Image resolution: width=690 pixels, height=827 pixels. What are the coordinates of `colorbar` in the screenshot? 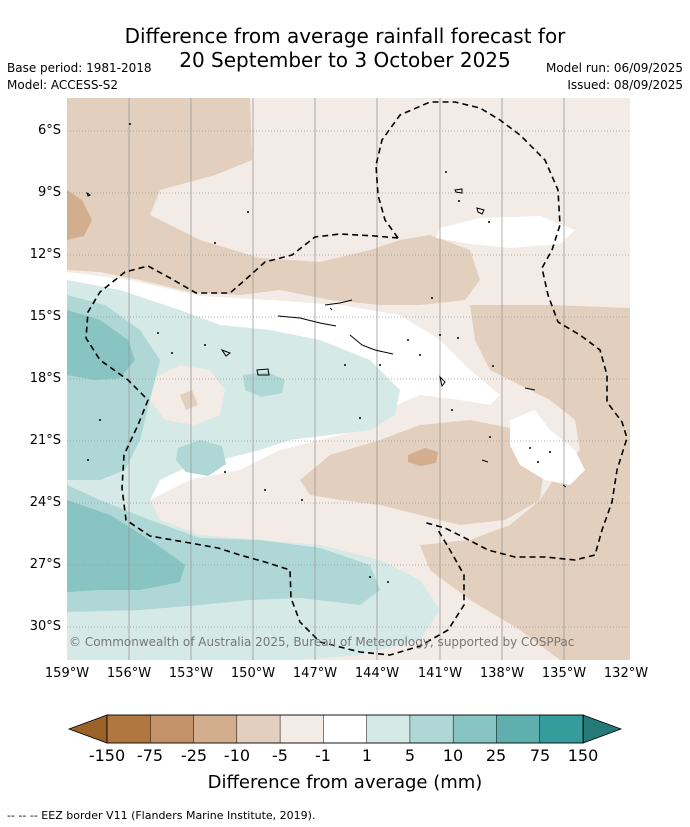 It's located at (345, 729).